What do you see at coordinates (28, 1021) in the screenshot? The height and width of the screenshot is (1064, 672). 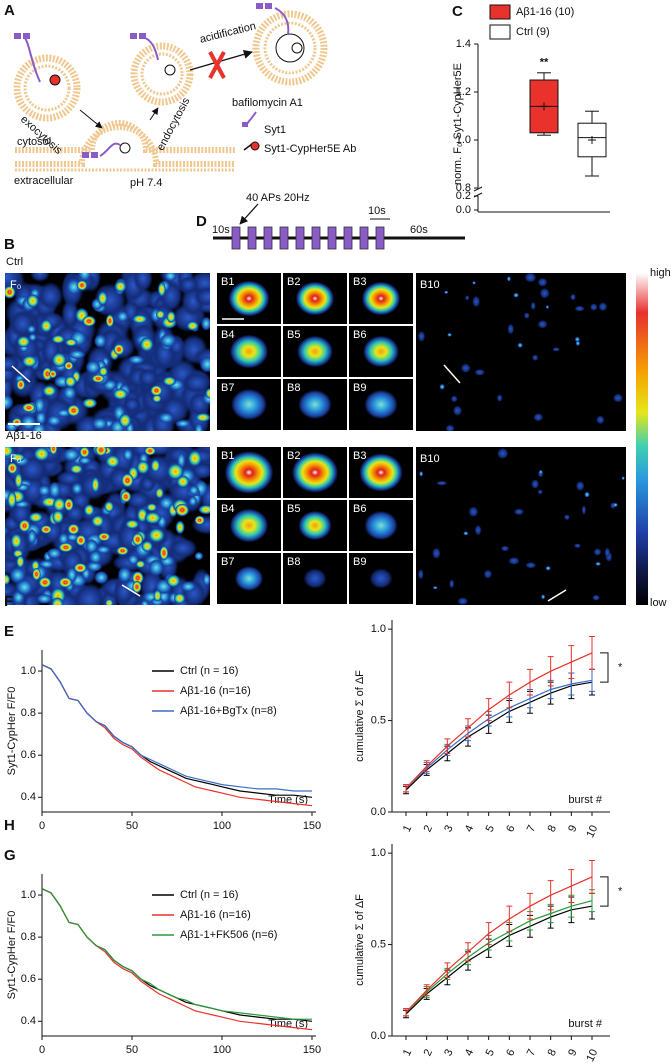 I see `y-tick-label: 0.4` at bounding box center [28, 1021].